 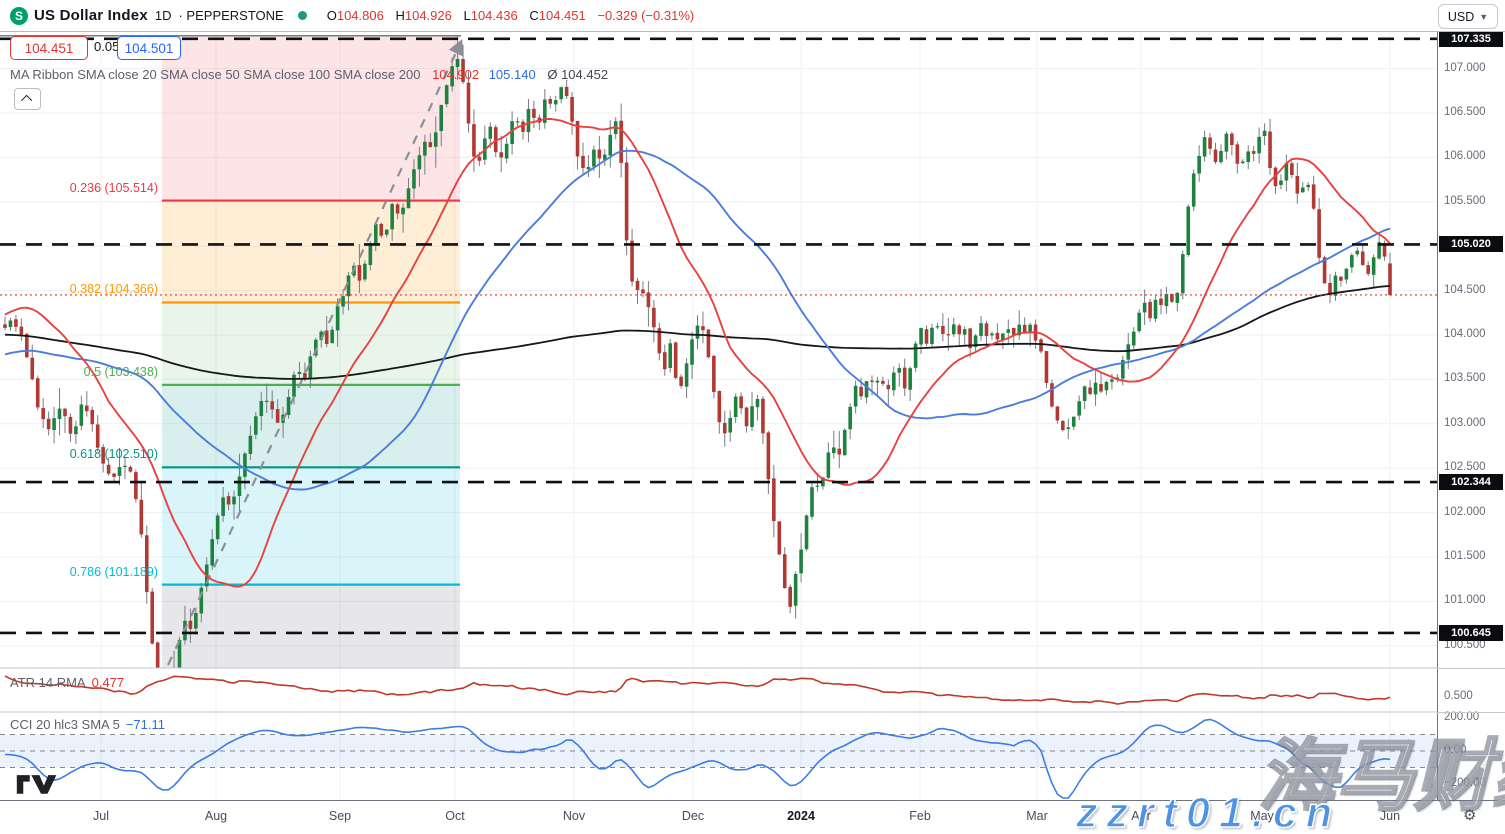 What do you see at coordinates (1484, 16) in the screenshot?
I see `chevron-down-icon: ▼` at bounding box center [1484, 16].